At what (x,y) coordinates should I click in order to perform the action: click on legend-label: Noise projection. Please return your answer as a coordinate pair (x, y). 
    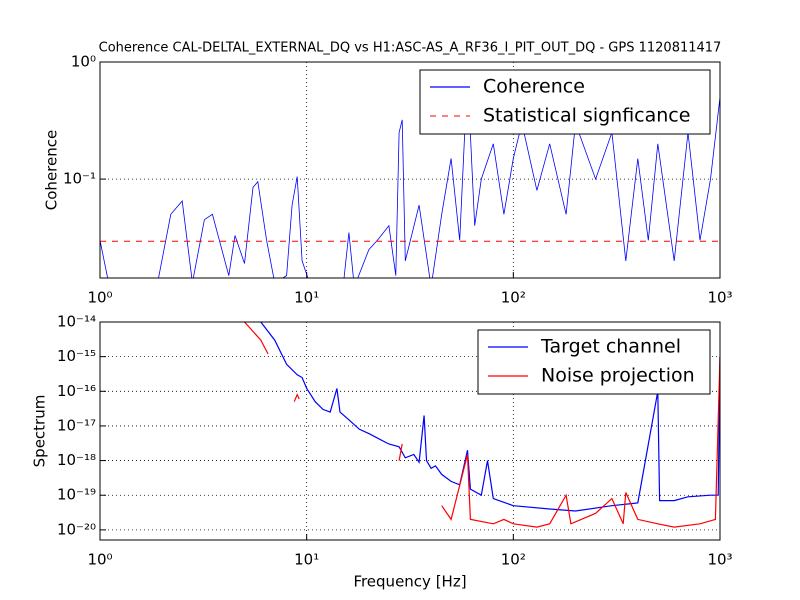
    Looking at the image, I should click on (618, 376).